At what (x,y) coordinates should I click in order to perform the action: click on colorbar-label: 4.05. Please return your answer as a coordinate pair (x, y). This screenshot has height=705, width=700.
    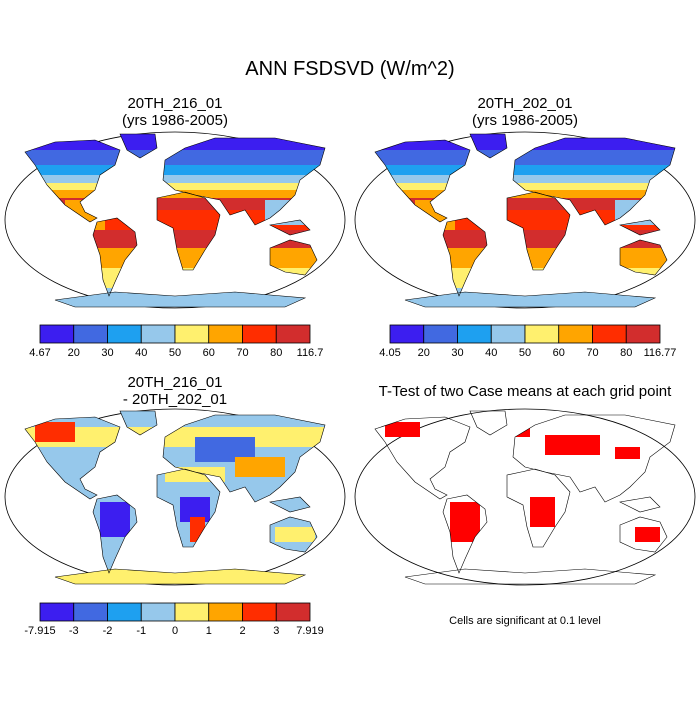
    Looking at the image, I should click on (389, 353).